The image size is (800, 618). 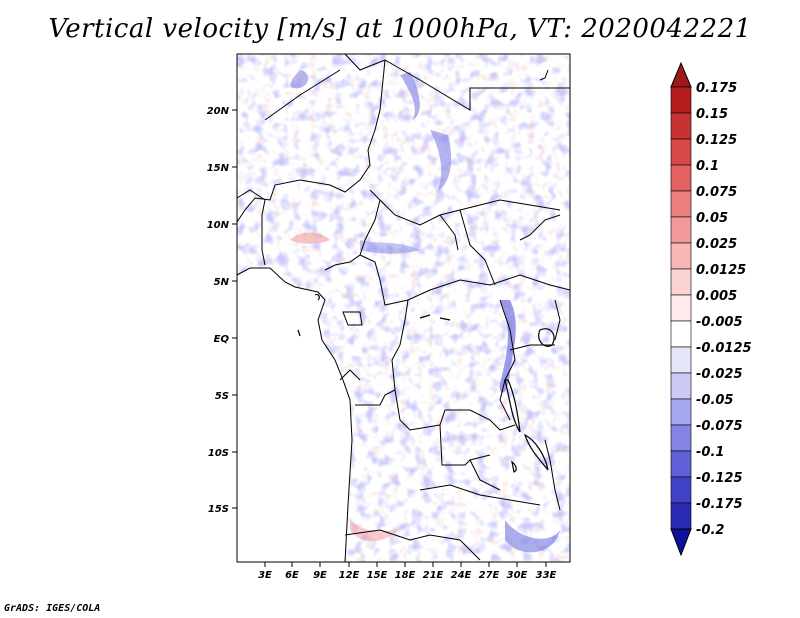 I want to click on colorbar-label: -0.005, so click(x=719, y=322).